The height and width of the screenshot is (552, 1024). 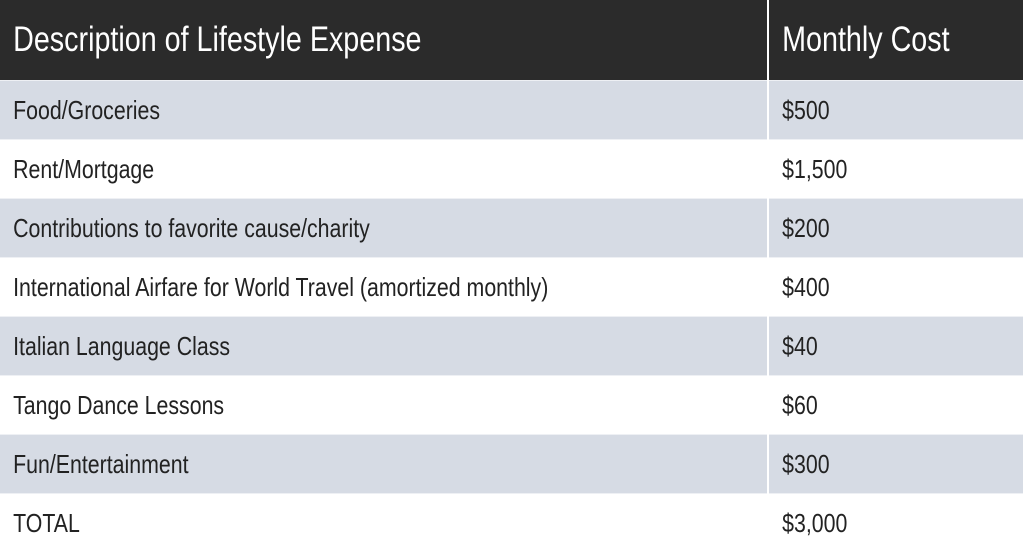 What do you see at coordinates (384, 464) in the screenshot?
I see `table-cell: Fun/Entertainment` at bounding box center [384, 464].